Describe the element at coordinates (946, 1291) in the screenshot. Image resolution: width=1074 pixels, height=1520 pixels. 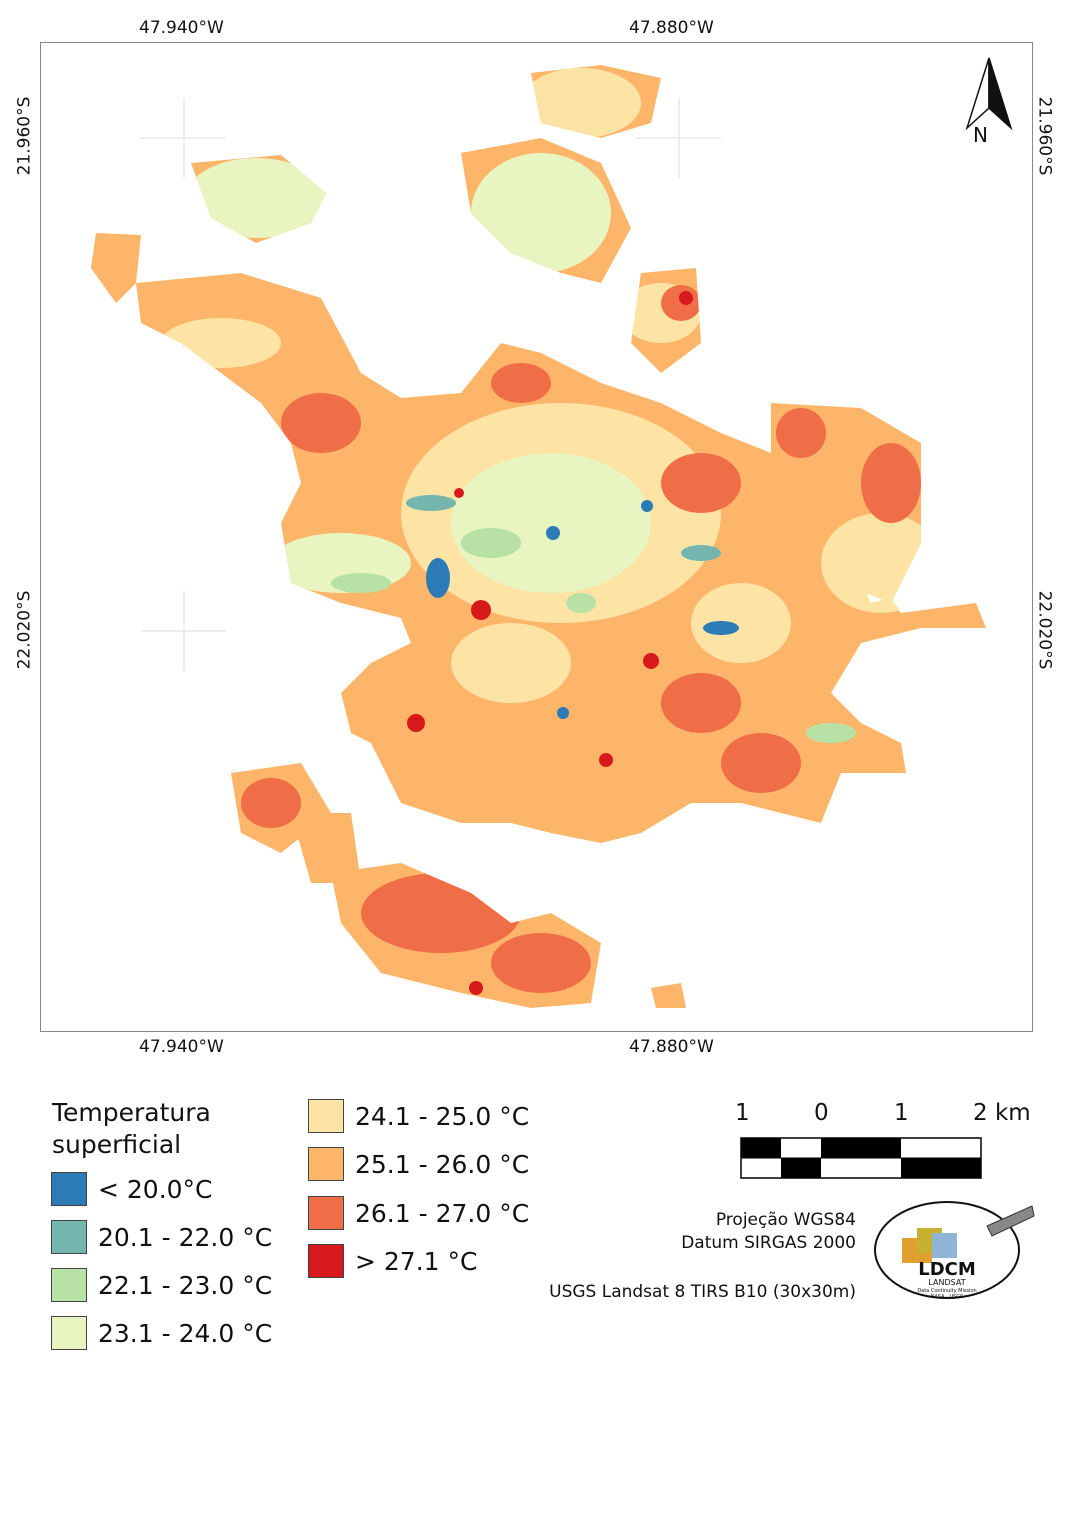
I see `logo-mission-text: Data Continuity Mission` at that location.